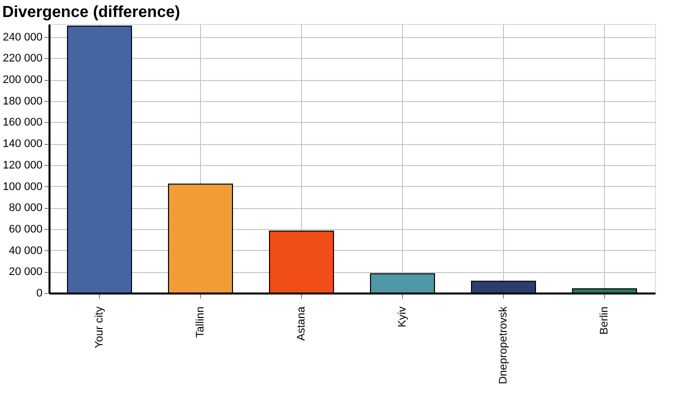 The width and height of the screenshot is (680, 398). Describe the element at coordinates (302, 323) in the screenshot. I see `x-tick-label: Astana` at that location.